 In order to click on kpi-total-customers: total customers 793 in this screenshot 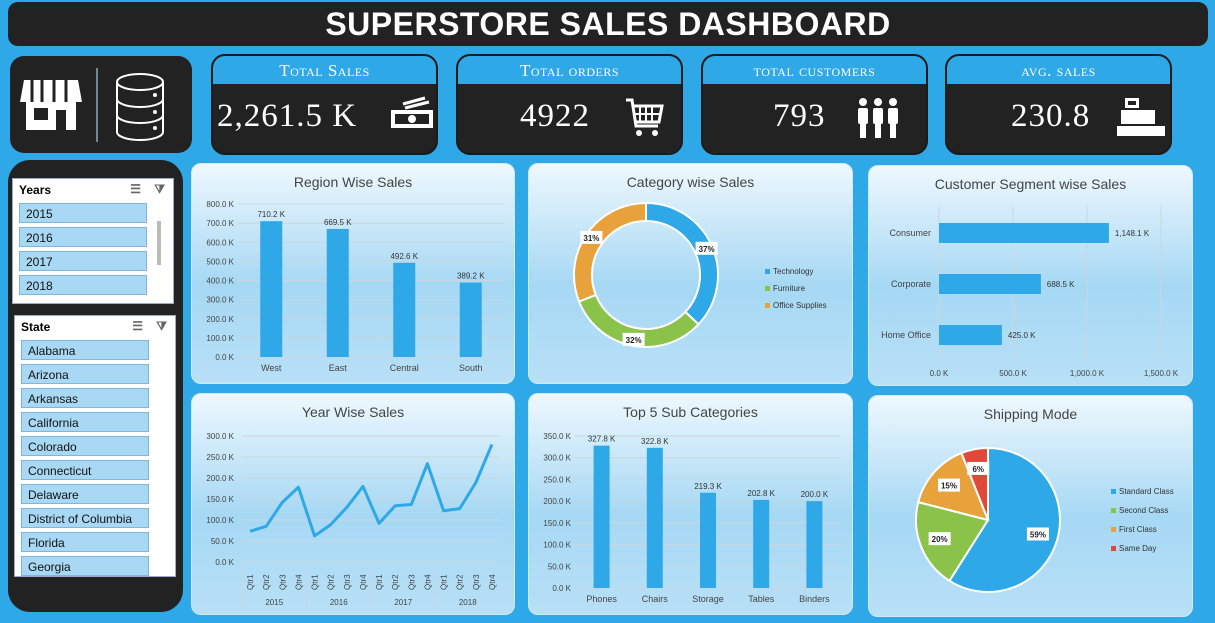, I will do `click(814, 104)`.